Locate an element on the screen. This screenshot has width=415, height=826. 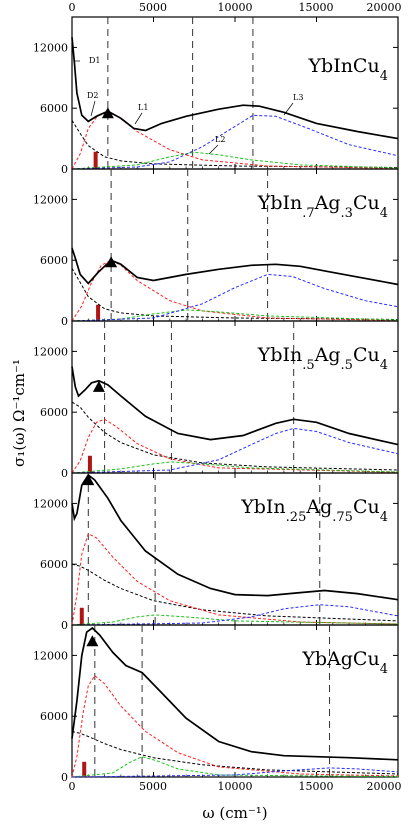
y-axis-label: σ₁(ω) Ω⁻¹cm⁻¹ is located at coordinates (19, 413).